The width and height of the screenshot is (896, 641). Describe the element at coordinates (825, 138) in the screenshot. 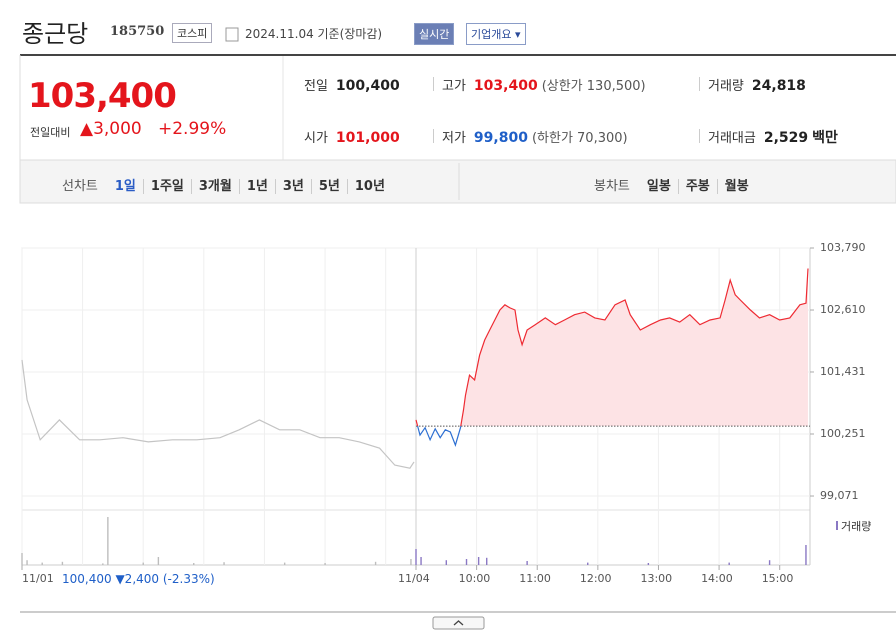

I see `stat-unit: 백만` at that location.